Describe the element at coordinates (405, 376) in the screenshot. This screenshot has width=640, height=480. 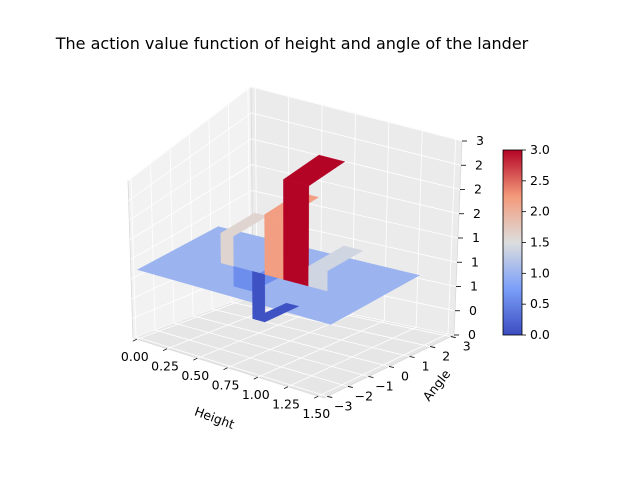
I see `y-tick-label: 0` at that location.